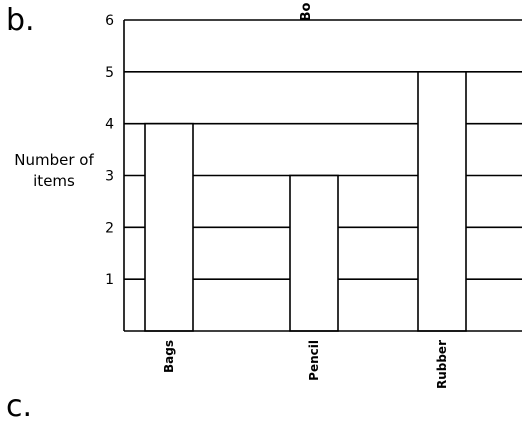 The image size is (522, 424). What do you see at coordinates (20, 20) in the screenshot?
I see `question-label: b.` at bounding box center [20, 20].